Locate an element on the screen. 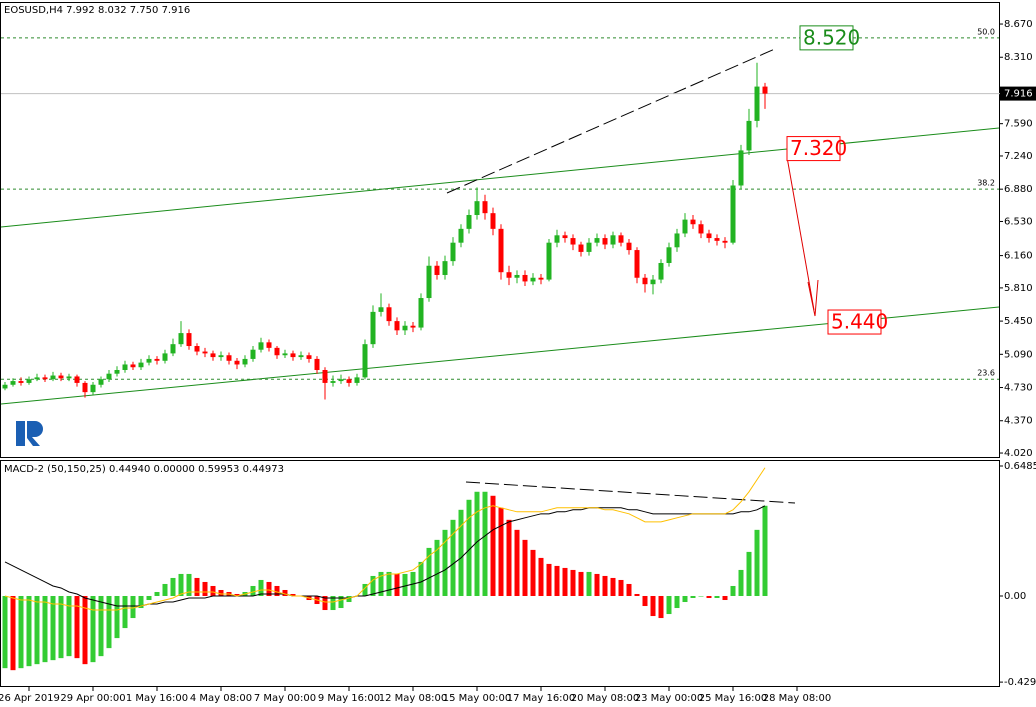 The height and width of the screenshot is (707, 1036). x-tick-label: 1 May 16:00 is located at coordinates (157, 698).